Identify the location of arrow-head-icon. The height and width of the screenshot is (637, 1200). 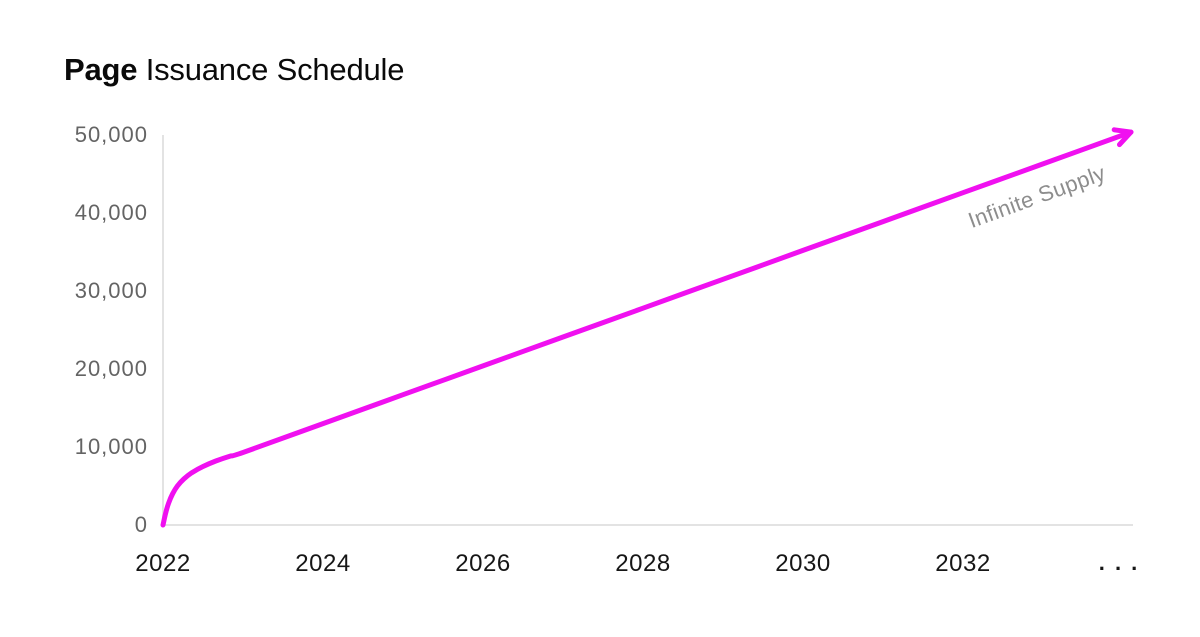
(1122, 137).